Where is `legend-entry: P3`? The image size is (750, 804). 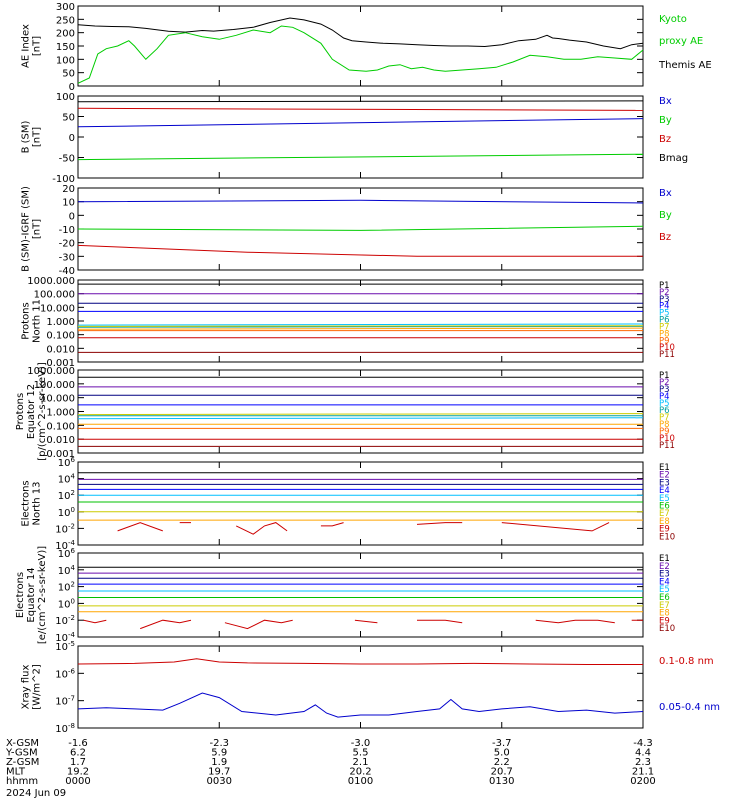
legend-entry: P3 is located at coordinates (664, 390).